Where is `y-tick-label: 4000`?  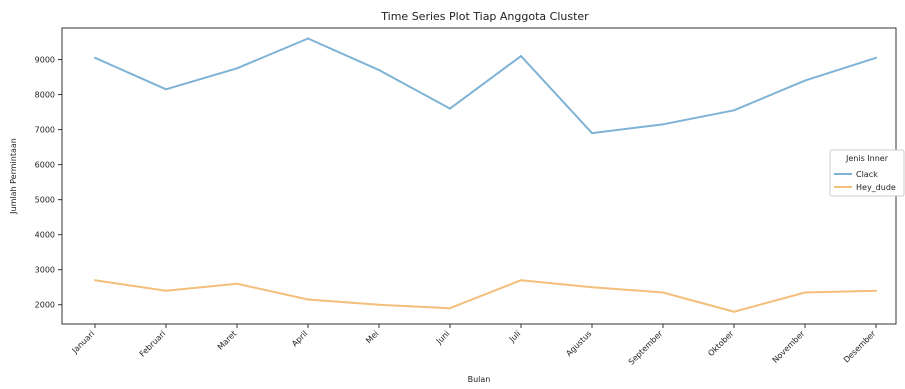 y-tick-label: 4000 is located at coordinates (45, 235).